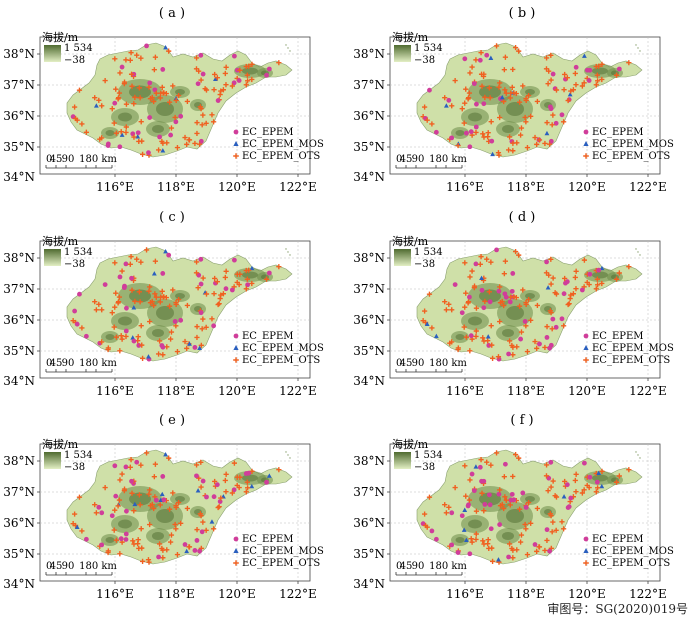  Describe the element at coordinates (172, 217) in the screenshot. I see `panel-label: ( c )` at that location.